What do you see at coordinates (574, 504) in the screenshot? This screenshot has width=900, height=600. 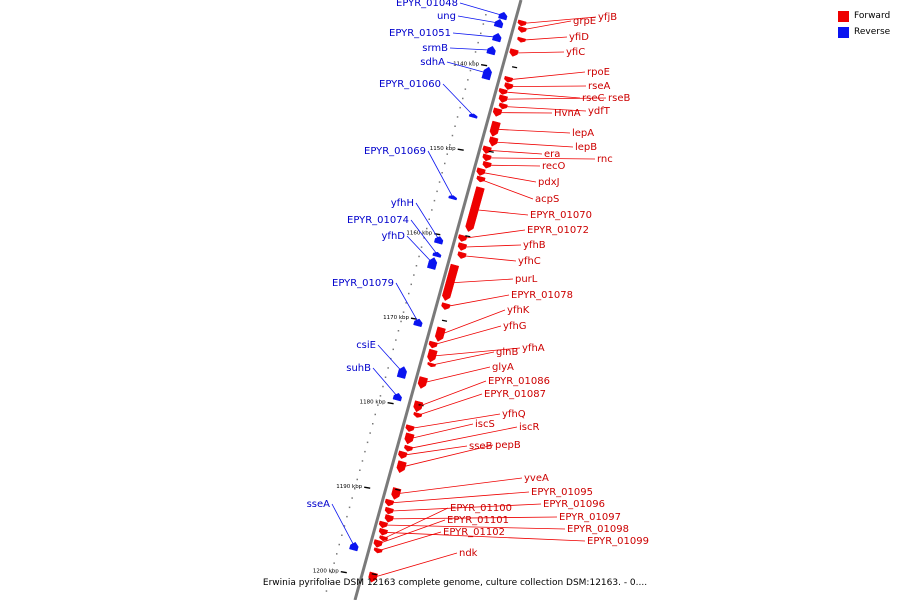 I see `gene-label-epyr-01096: EPYR_01096` at bounding box center [574, 504].